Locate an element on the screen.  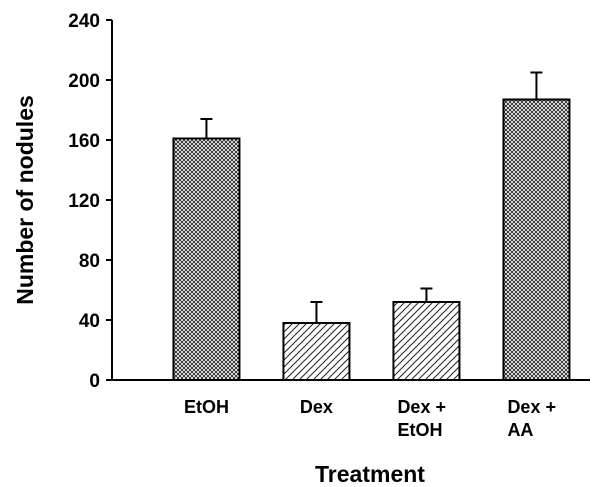
x-tick-label: Dex is located at coordinates (316, 407).